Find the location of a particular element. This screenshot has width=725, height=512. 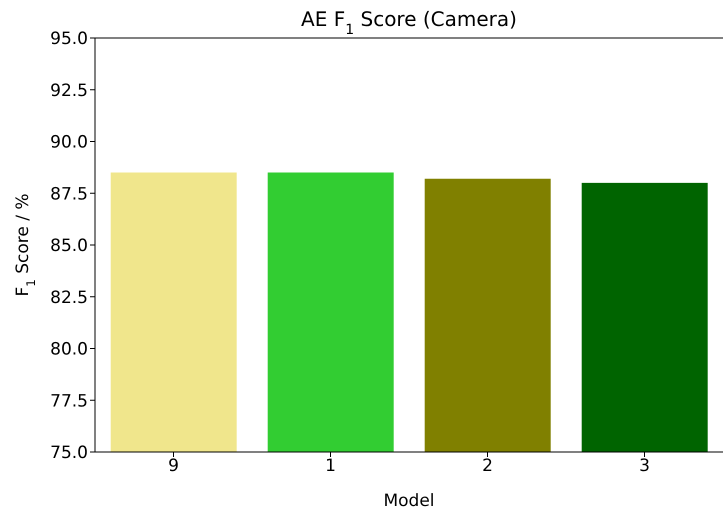

y-tick-label: 75.0 is located at coordinates (69, 453).